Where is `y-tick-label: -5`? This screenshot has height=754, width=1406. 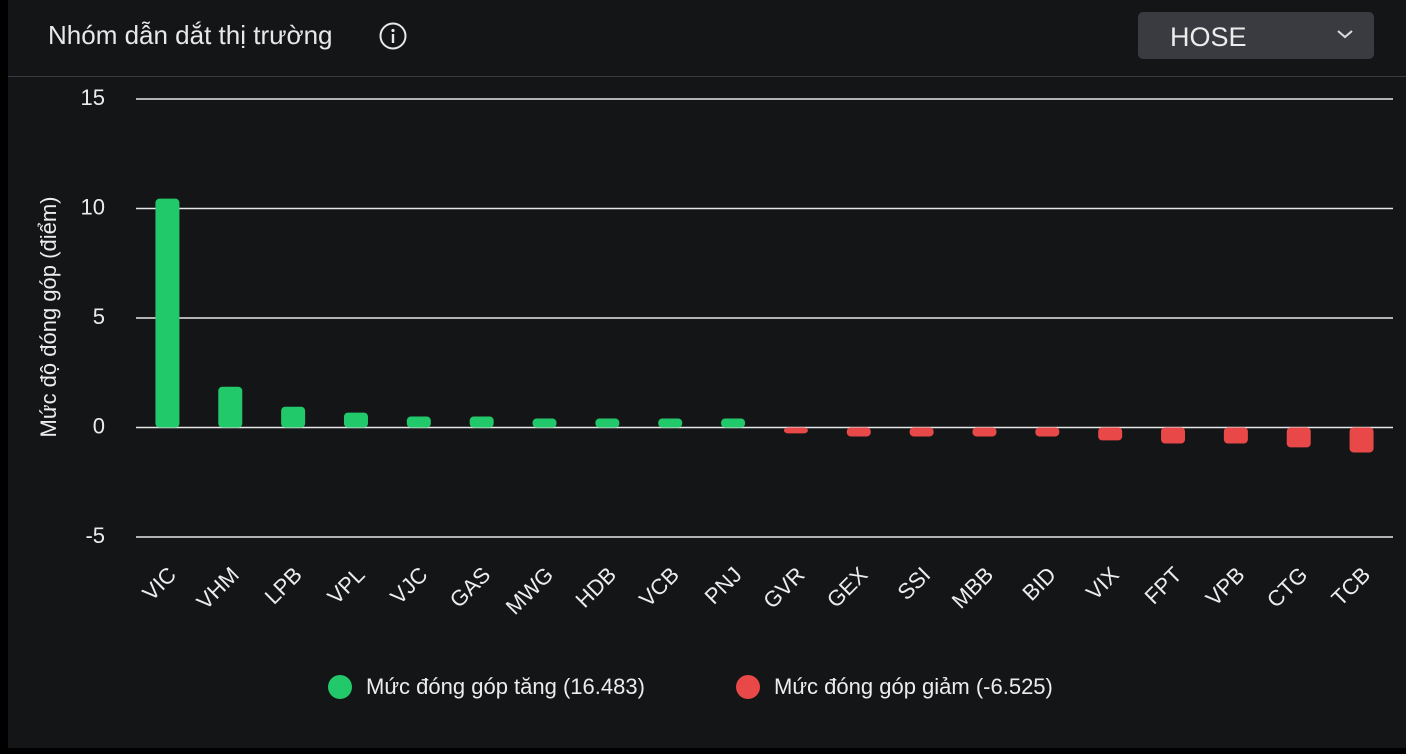 y-tick-label: -5 is located at coordinates (95, 535).